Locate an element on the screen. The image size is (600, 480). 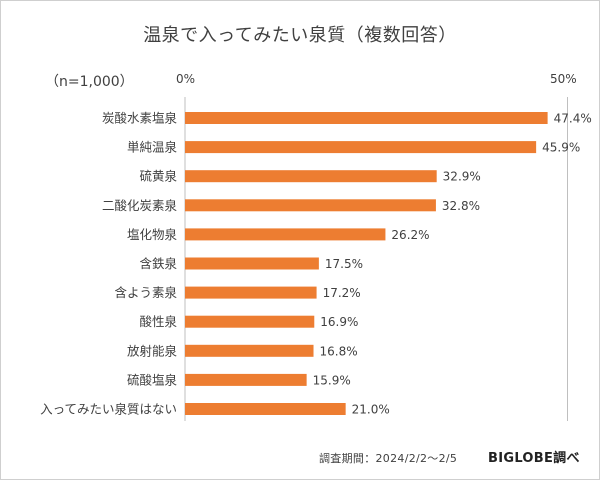
value-label: 32.9% is located at coordinates (462, 177).